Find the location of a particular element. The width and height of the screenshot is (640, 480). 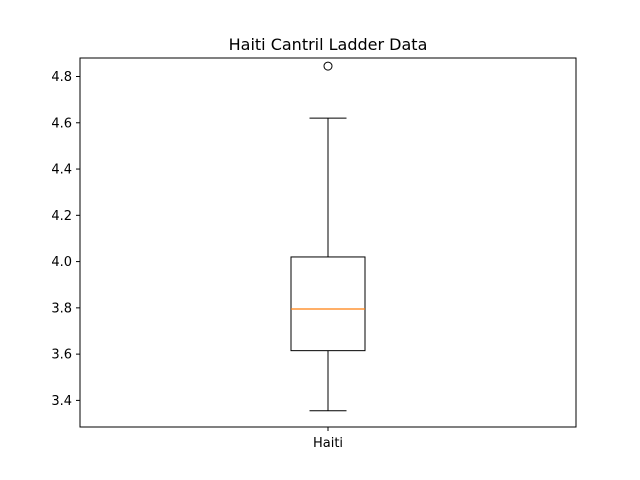

x-axis: Haiti is located at coordinates (328, 439).